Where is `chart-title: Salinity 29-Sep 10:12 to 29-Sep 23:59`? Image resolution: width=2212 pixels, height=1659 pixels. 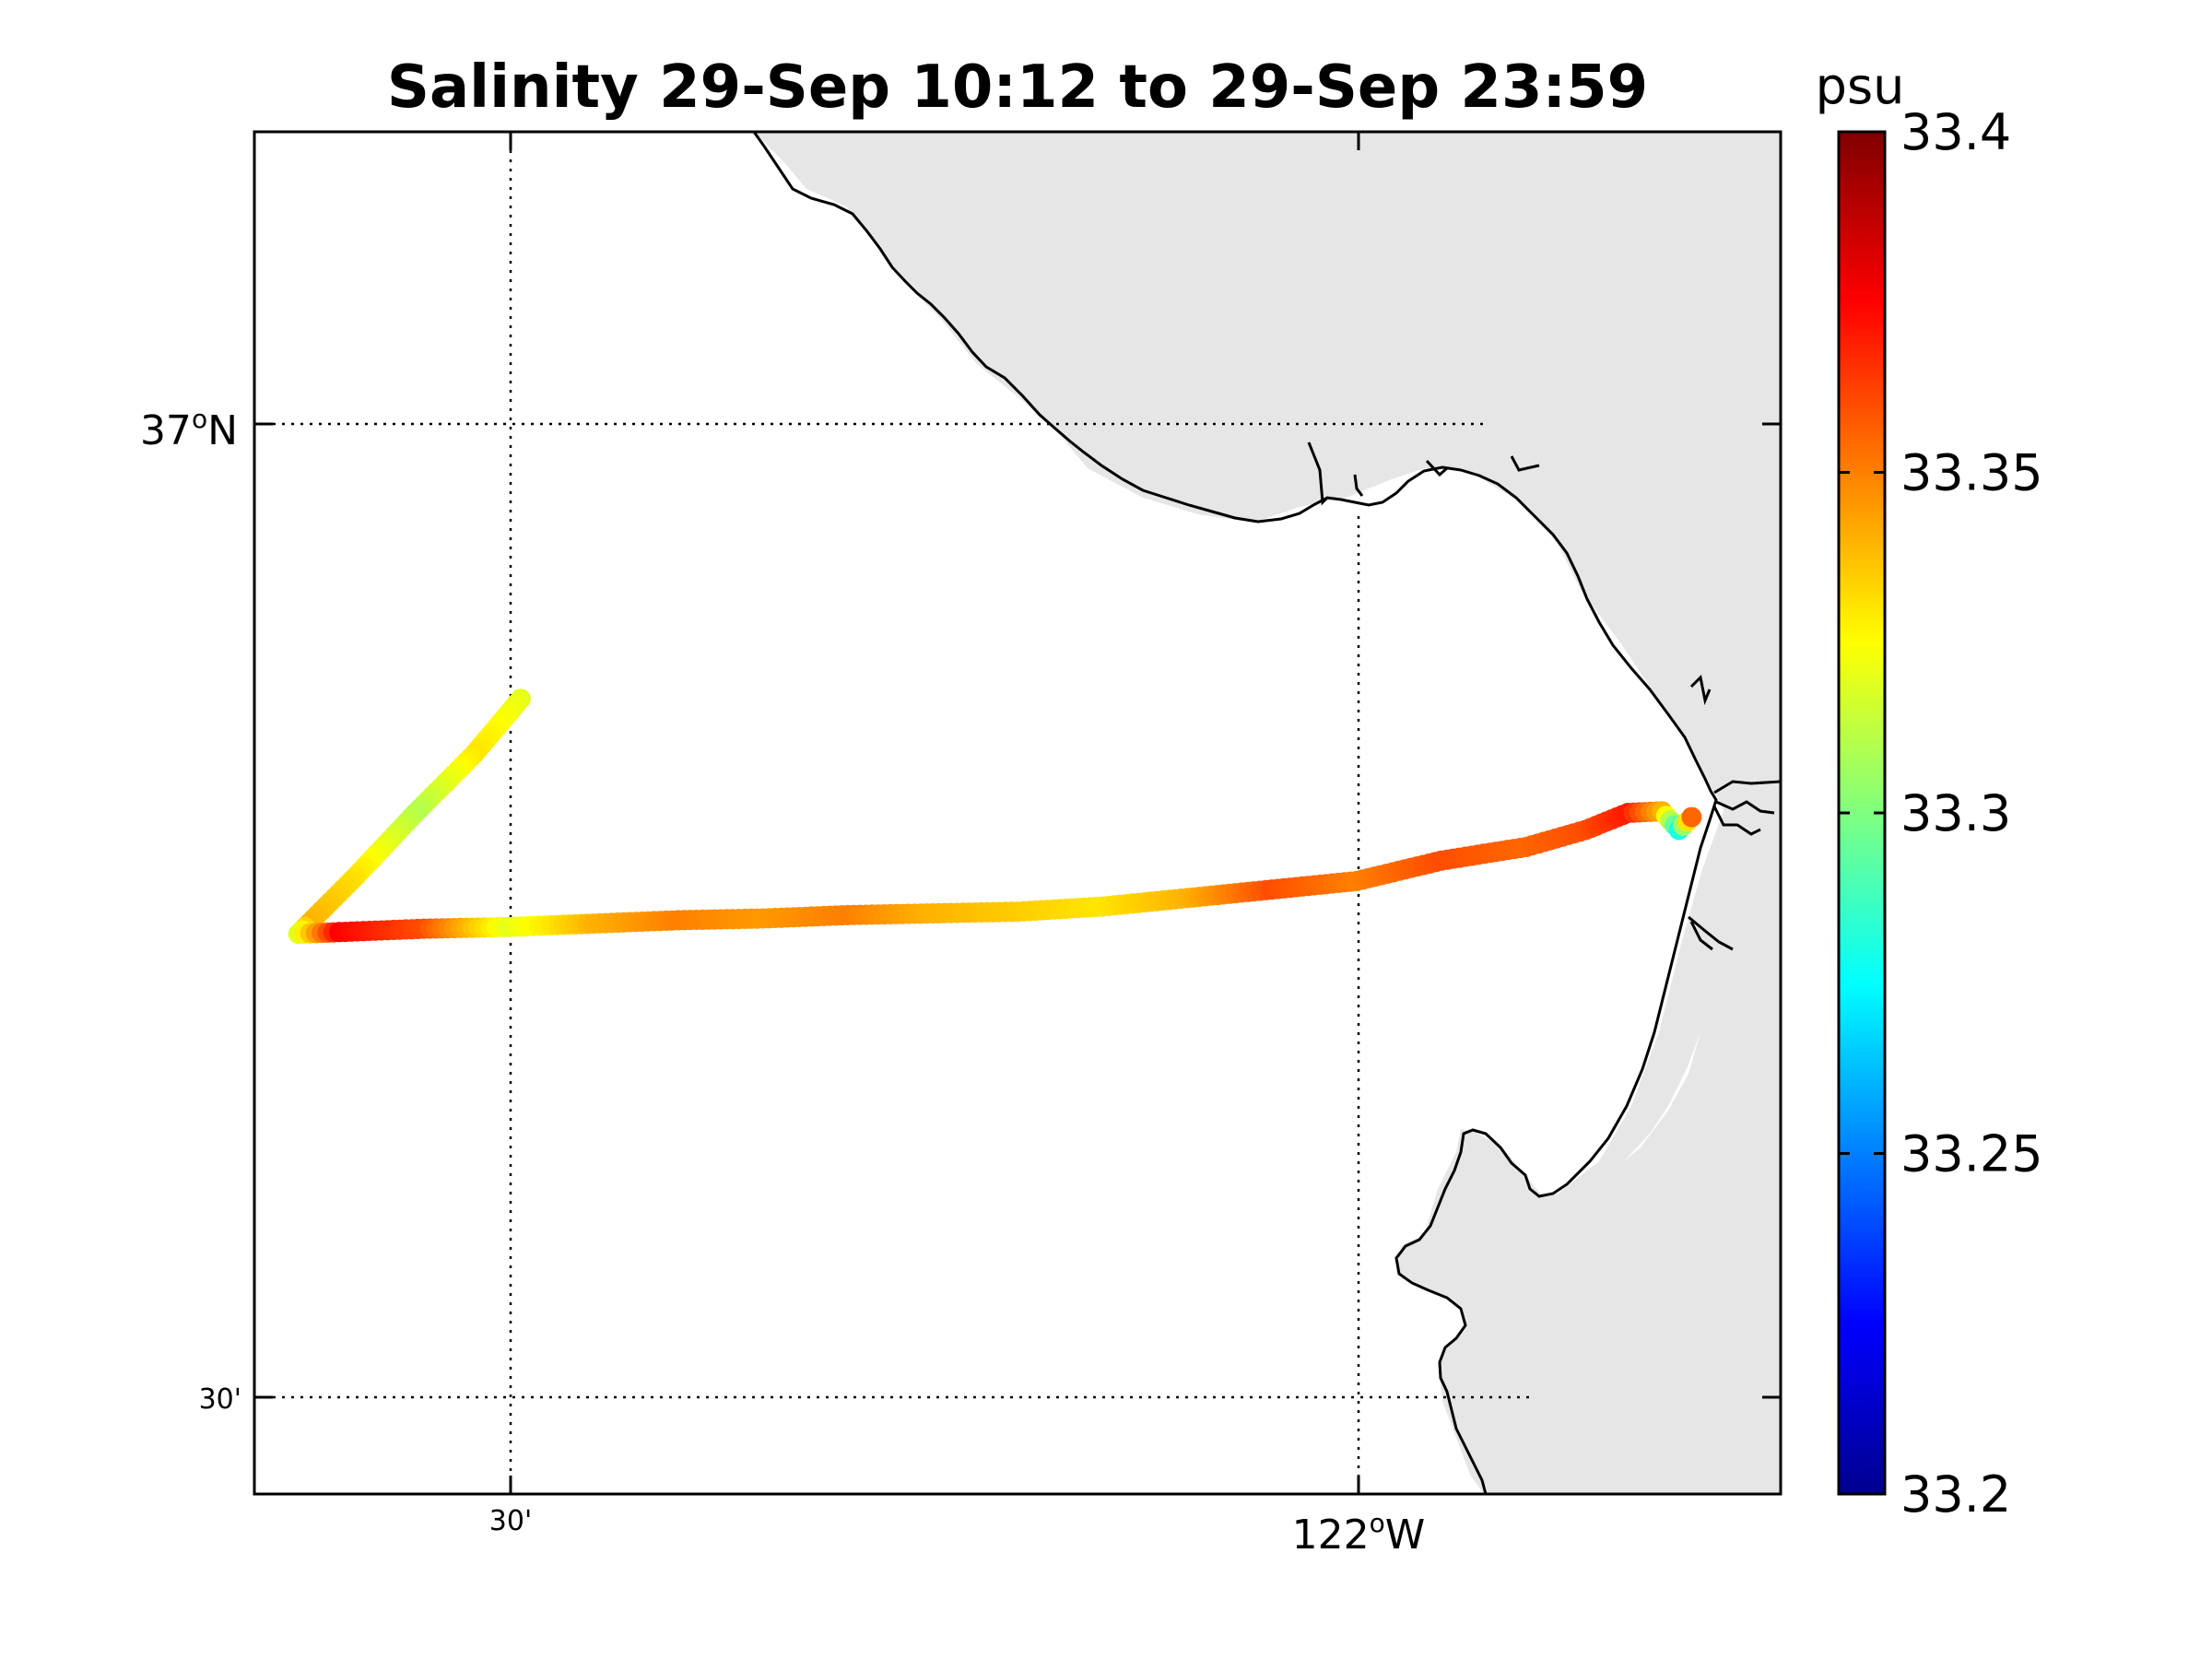 chart-title: Salinity 29-Sep 10:12 to 29-Sep 23:59 is located at coordinates (1017, 87).